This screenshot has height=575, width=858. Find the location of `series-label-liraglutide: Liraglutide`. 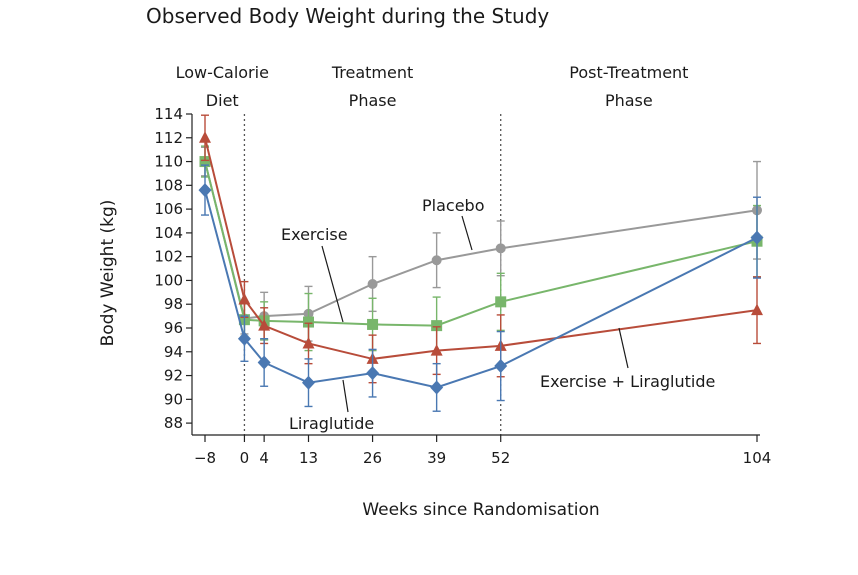

series-label-liraglutide: Liraglutide is located at coordinates (331, 423).